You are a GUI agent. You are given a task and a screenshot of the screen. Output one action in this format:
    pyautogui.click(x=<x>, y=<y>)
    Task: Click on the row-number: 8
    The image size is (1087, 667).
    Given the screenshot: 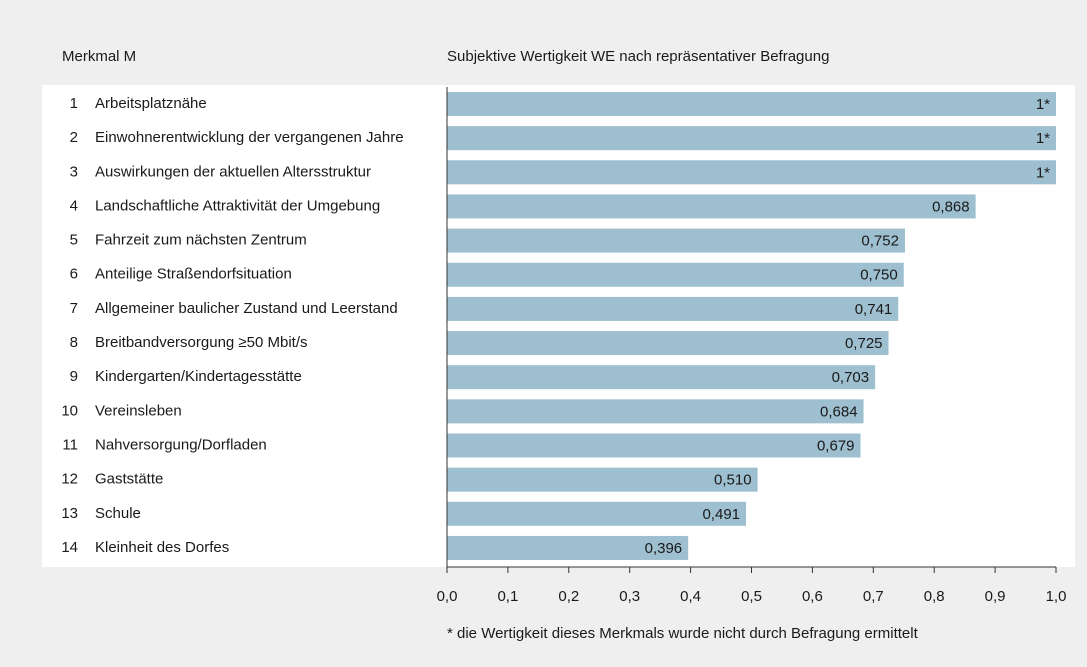 What is the action you would take?
    pyautogui.click(x=74, y=342)
    